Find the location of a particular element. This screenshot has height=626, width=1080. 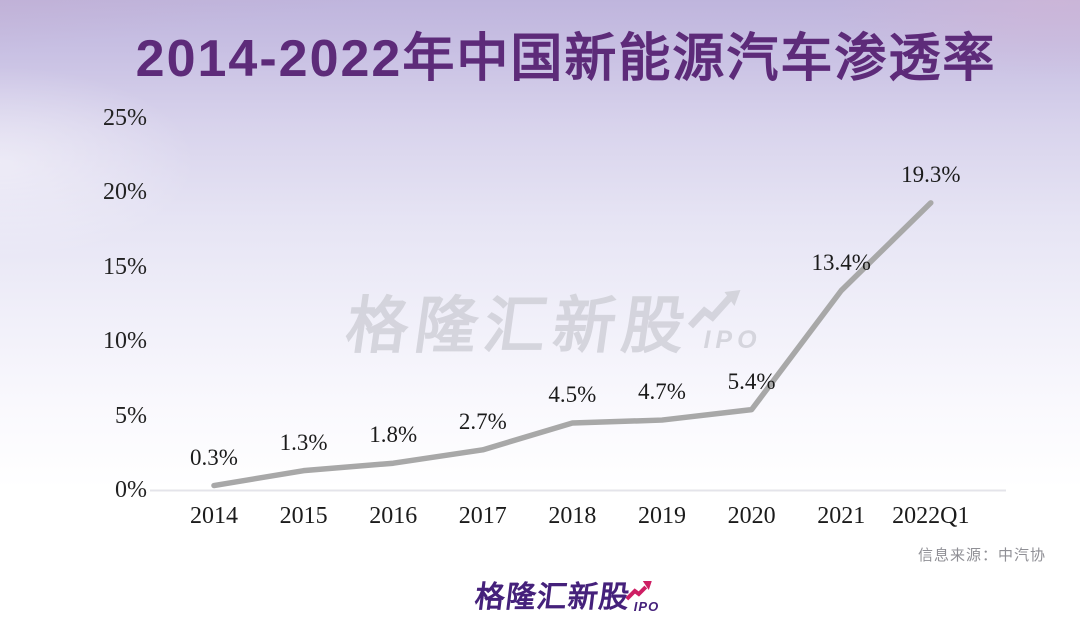

footer-logo: 格隆汇新股 IPO is located at coordinates (566, 597).